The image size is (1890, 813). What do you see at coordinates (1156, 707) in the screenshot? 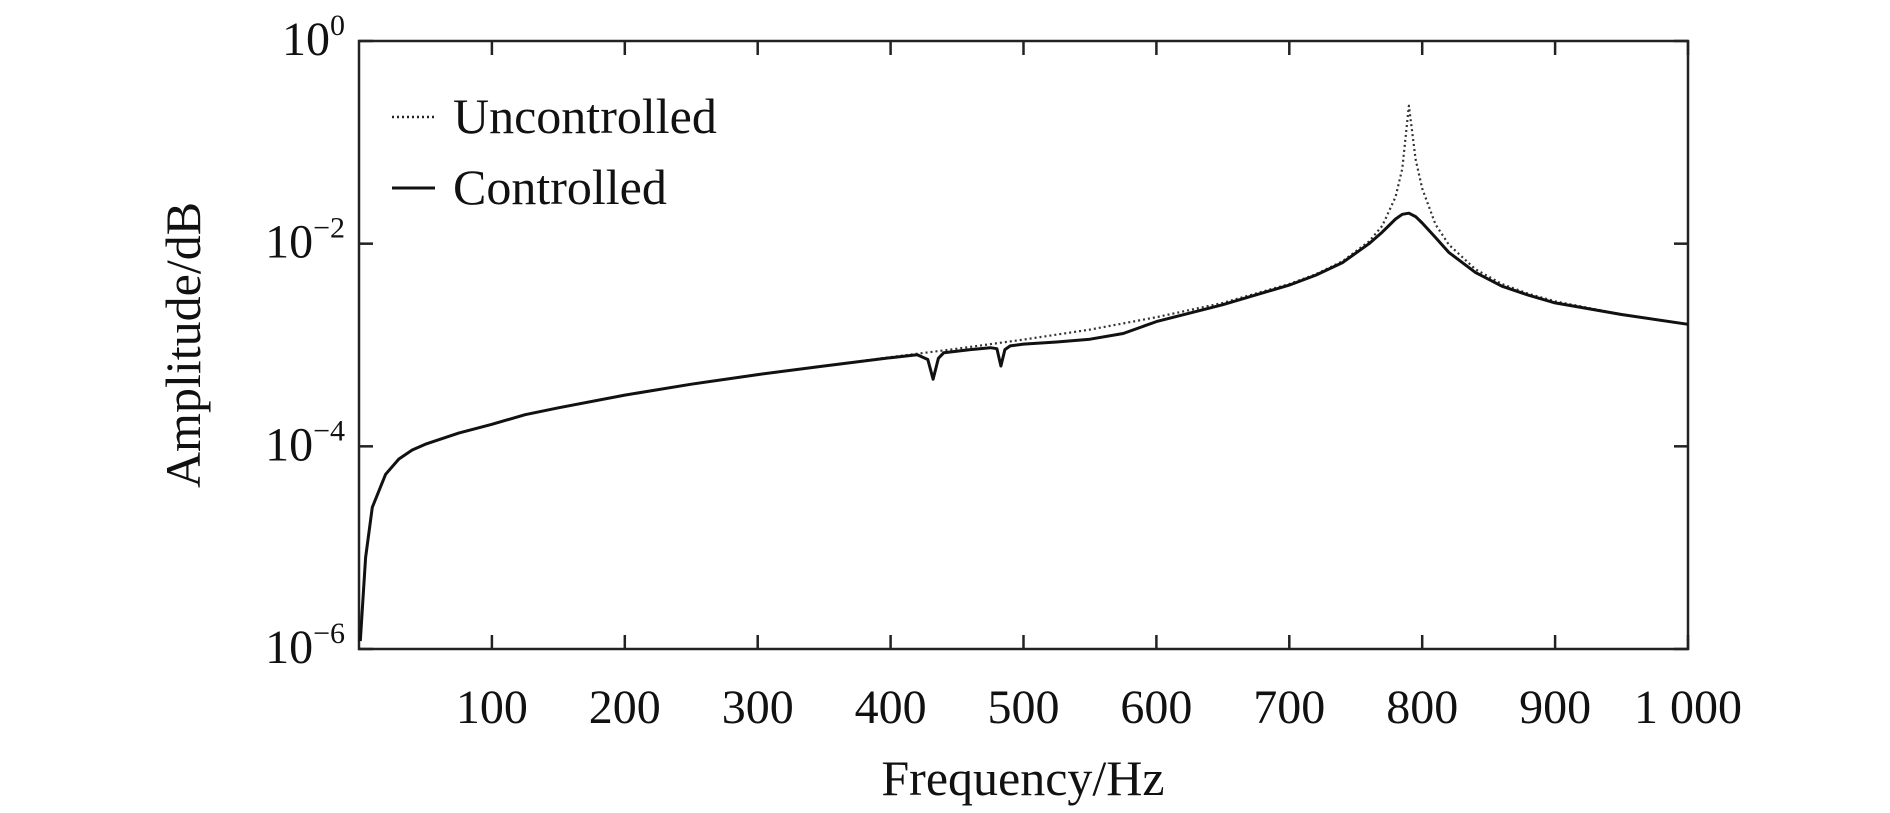
I see `x-tick-label: 600` at bounding box center [1156, 707].